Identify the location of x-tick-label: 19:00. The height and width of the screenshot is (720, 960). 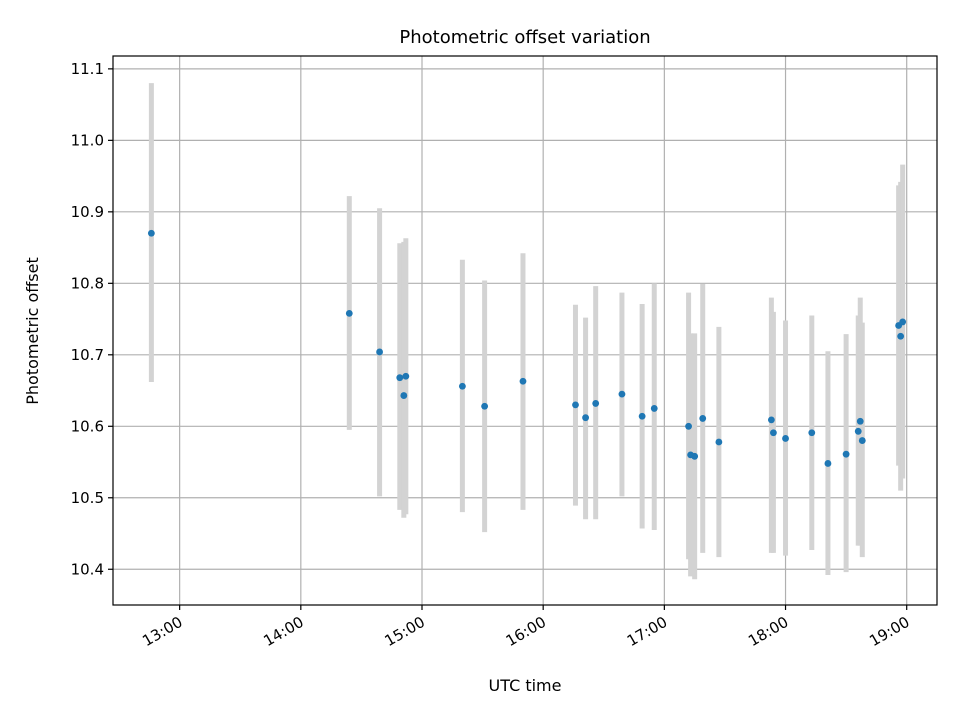
(889, 631).